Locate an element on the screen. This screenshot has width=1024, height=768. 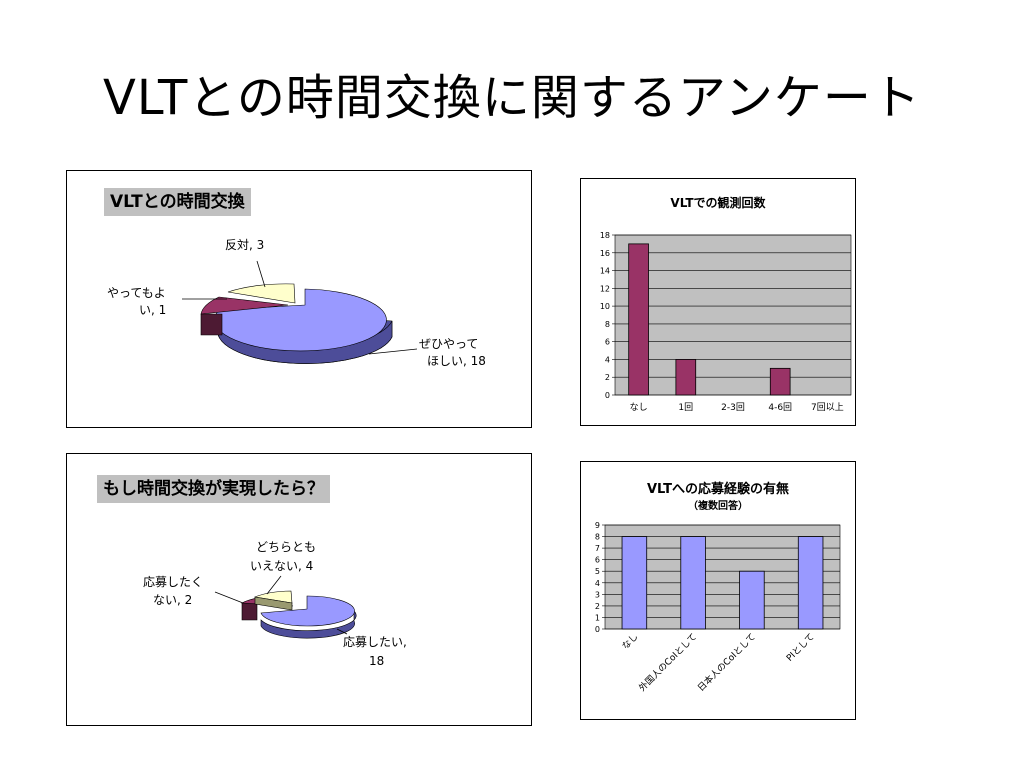
data-label-apply-line1: 応募したい, is located at coordinates (375, 642).